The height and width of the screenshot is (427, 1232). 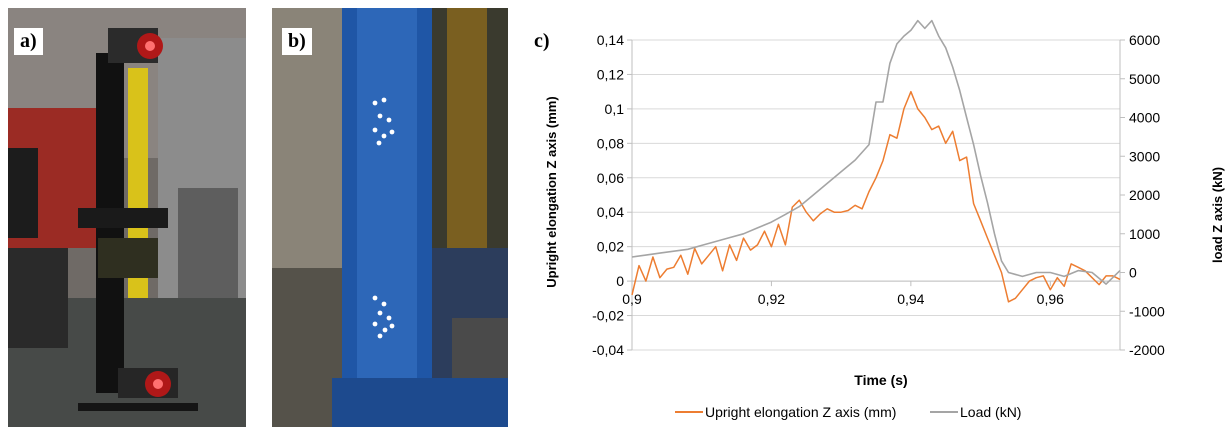 I want to click on marker-dots-lower, so click(x=383, y=317).